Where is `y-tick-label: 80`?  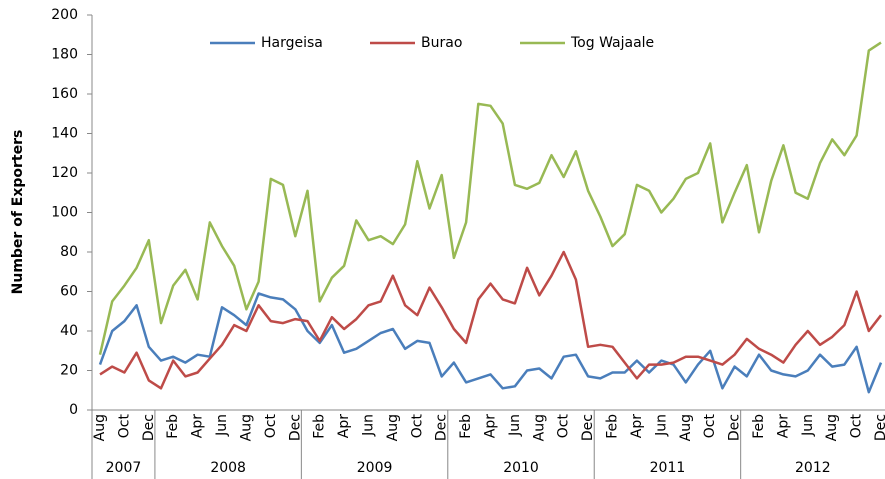 y-tick-label: 80 is located at coordinates (69, 252).